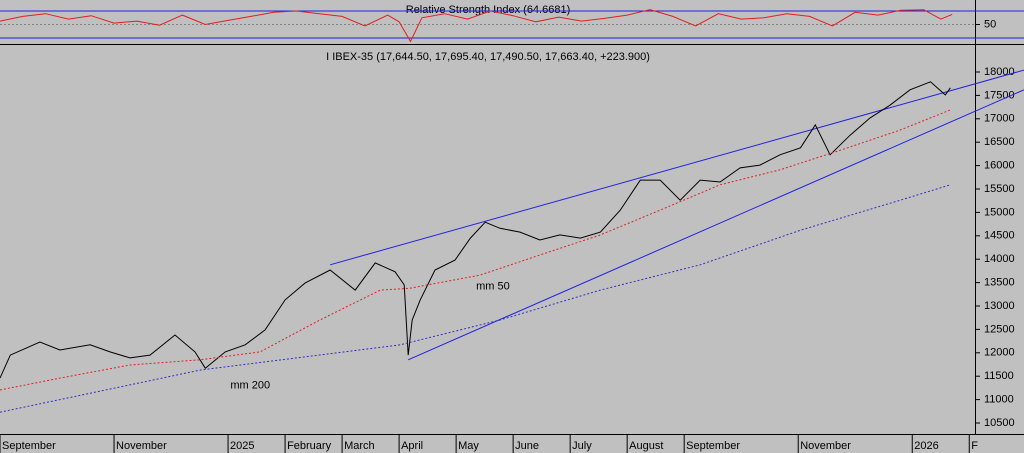 The height and width of the screenshot is (453, 1024). Describe the element at coordinates (527, 446) in the screenshot. I see `x-tick-label: June` at that location.